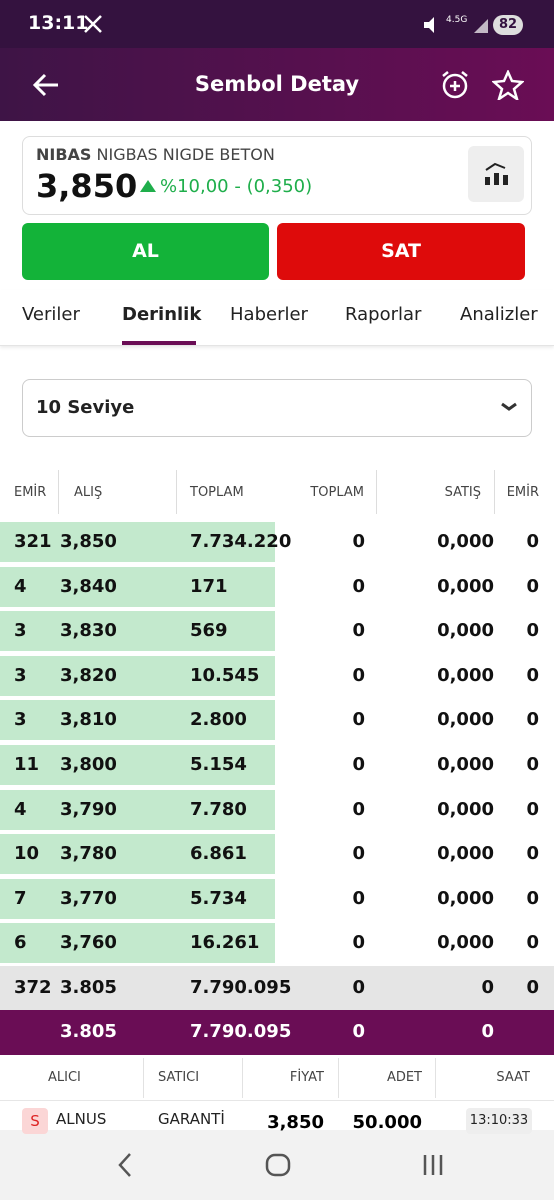 The height and width of the screenshot is (1200, 554). What do you see at coordinates (88, 492) in the screenshot?
I see `column-header: ALIŞ` at bounding box center [88, 492].